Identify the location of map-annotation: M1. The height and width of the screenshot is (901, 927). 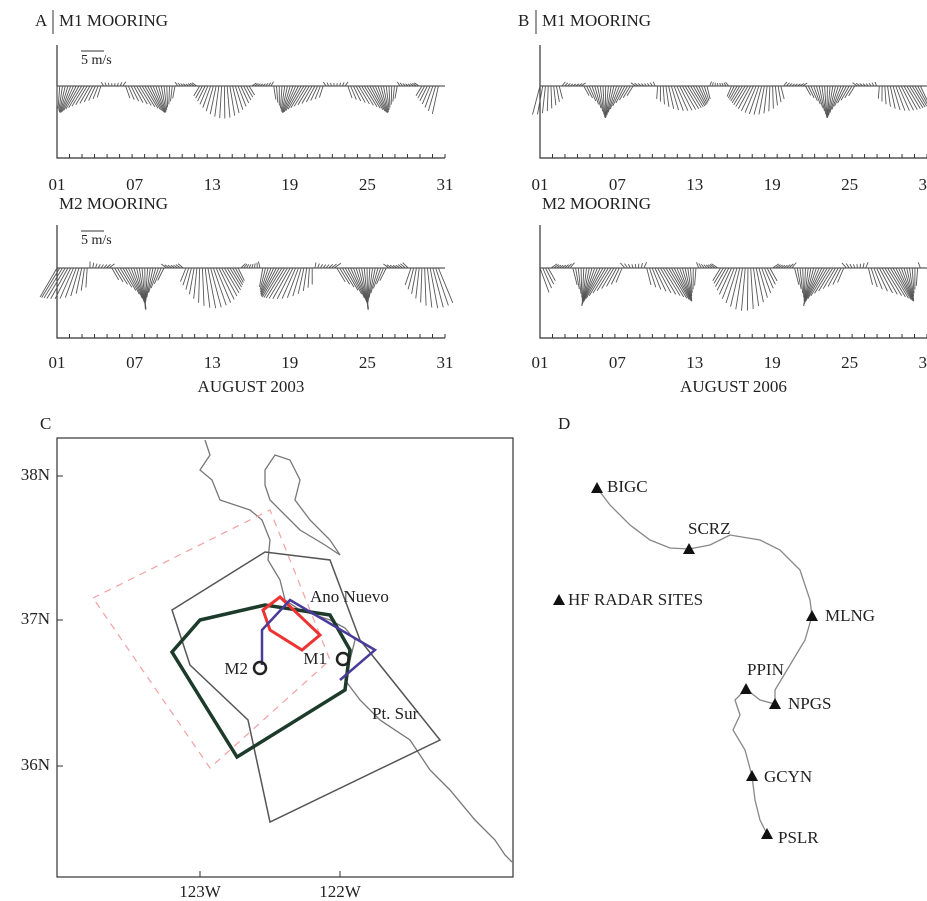
(315, 658).